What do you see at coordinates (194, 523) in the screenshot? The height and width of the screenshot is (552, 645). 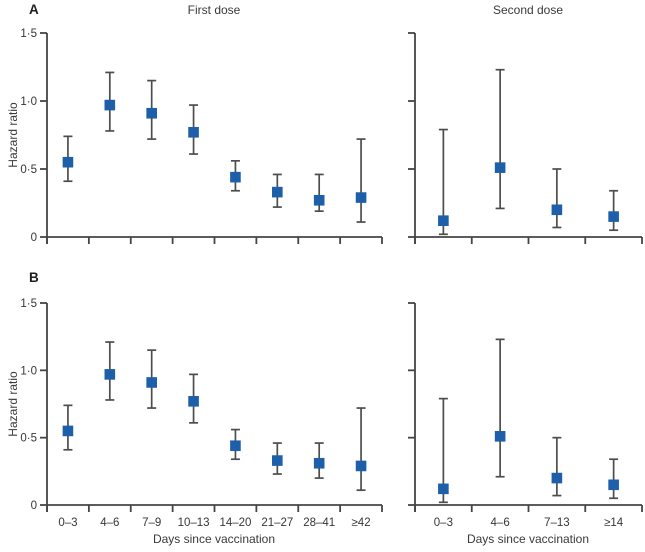 I see `svg-text: 10–13` at bounding box center [194, 523].